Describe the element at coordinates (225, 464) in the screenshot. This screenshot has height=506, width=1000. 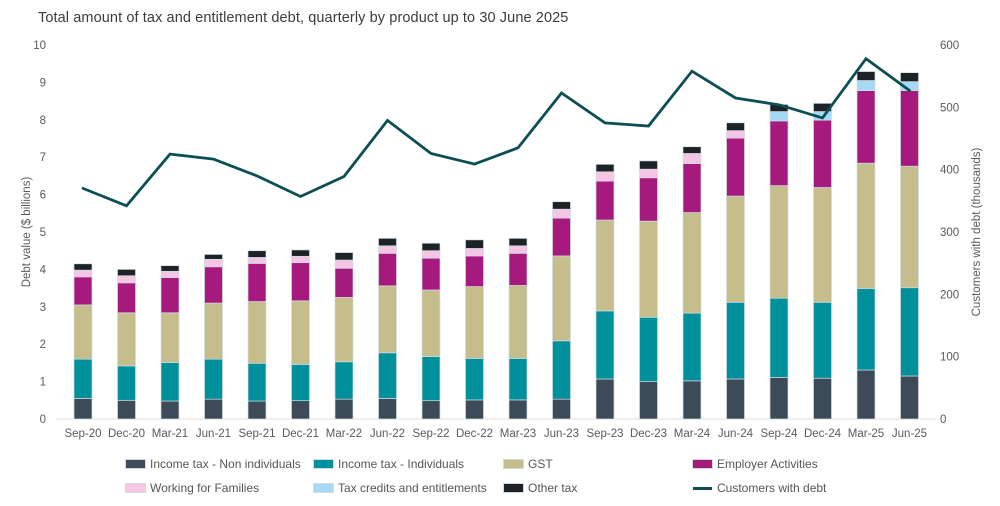
I see `legend-label: Income tax - Non individuals` at that location.